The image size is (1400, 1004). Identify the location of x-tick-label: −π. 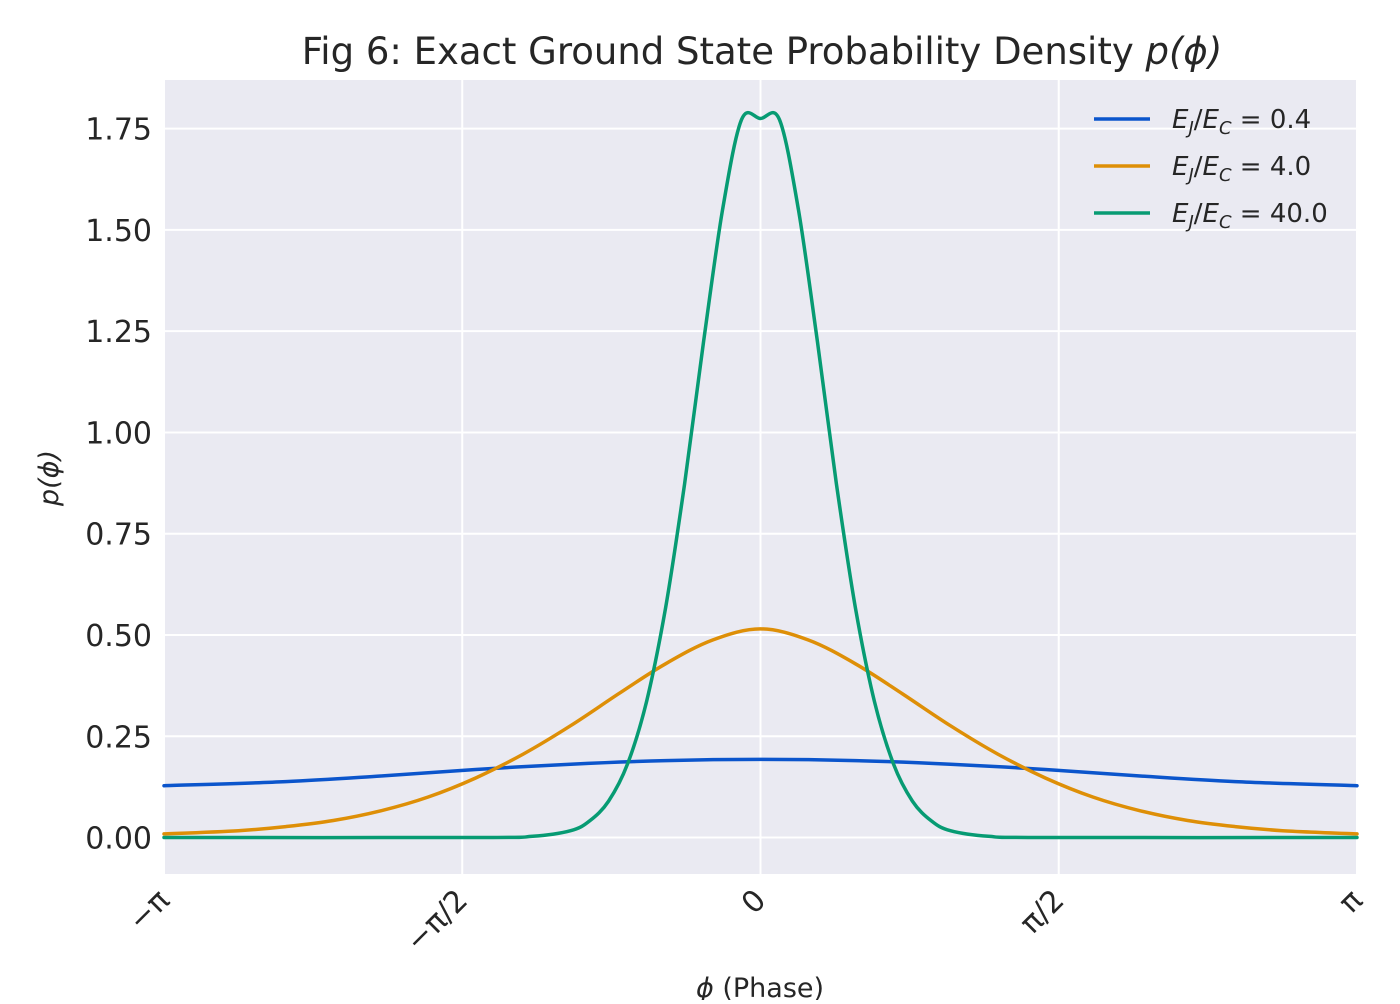
(148, 910).